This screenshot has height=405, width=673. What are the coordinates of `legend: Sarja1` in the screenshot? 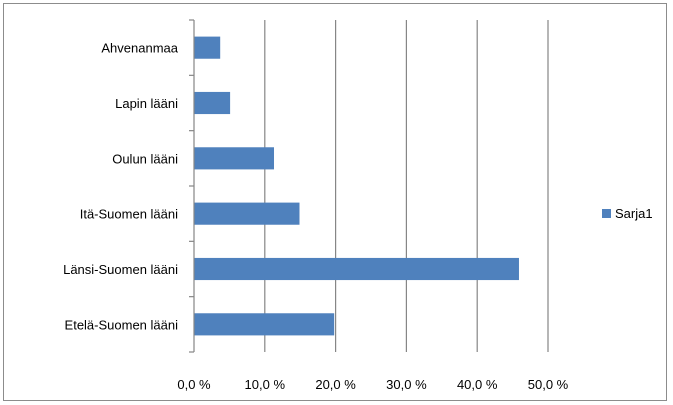 It's located at (627, 213).